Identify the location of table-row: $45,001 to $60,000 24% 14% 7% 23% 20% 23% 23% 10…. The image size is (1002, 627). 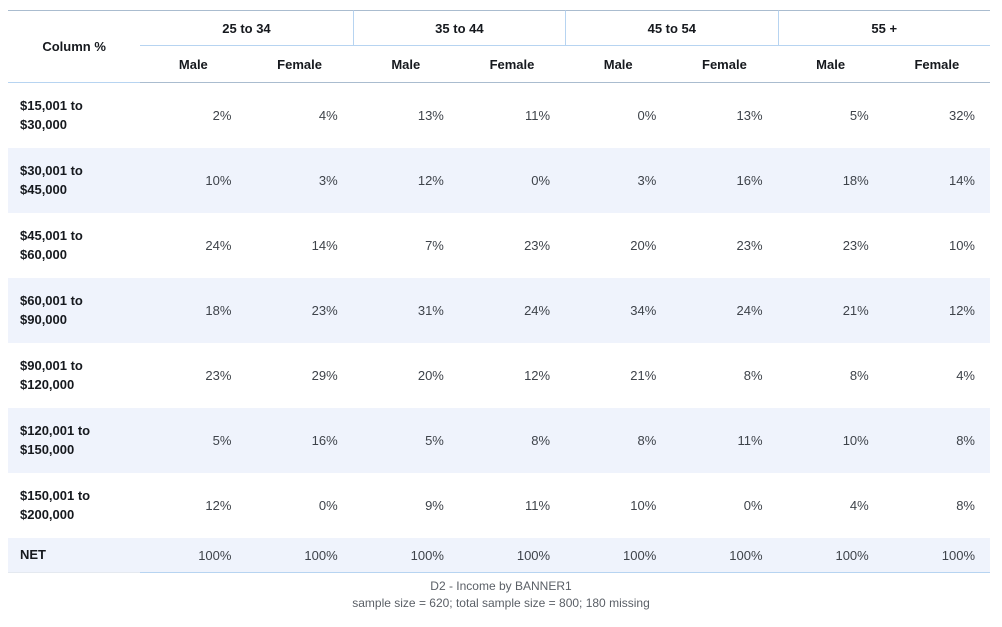
(499, 245).